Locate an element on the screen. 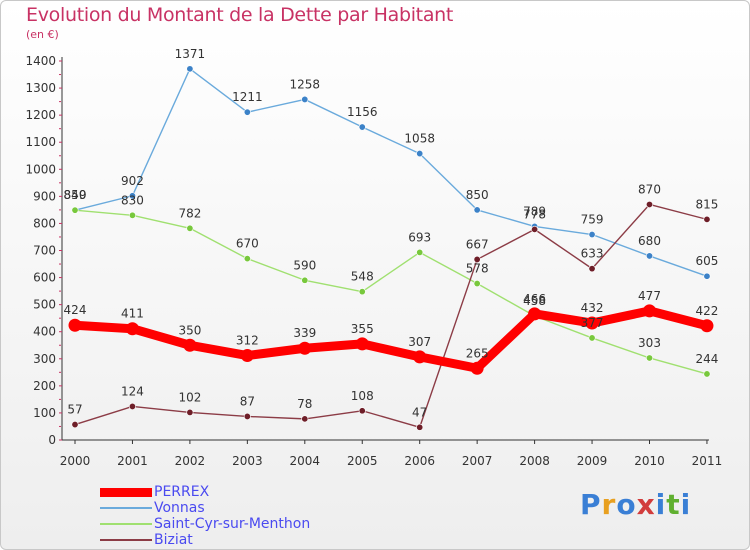  y-tick-label: 900 is located at coordinates (44, 196).